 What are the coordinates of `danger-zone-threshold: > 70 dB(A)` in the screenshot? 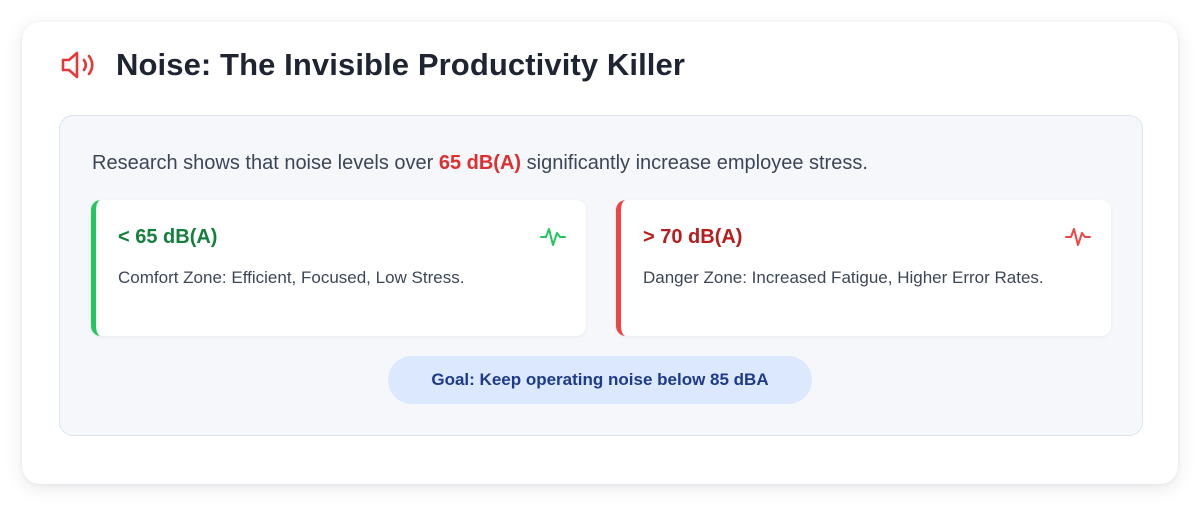 It's located at (693, 237).